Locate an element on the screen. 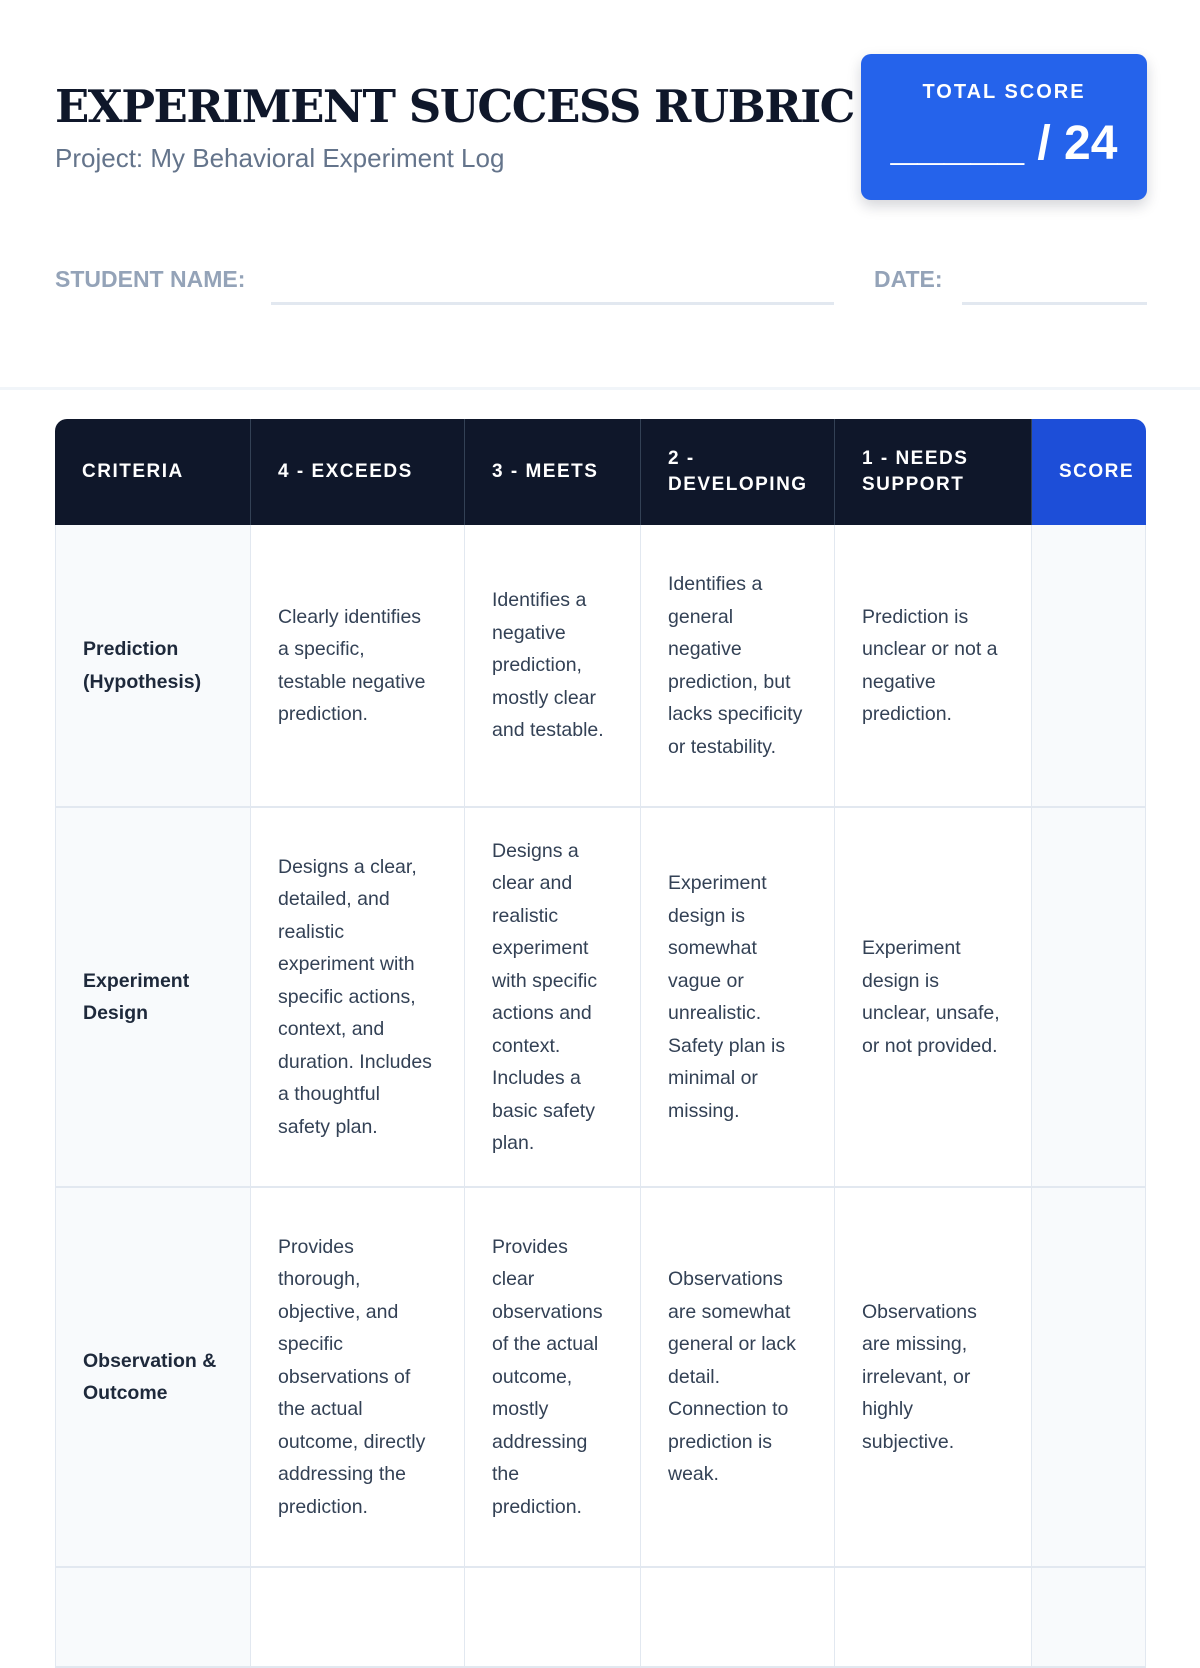 Image resolution: width=1200 pixels, height=1668 pixels. col-meets: 3 - MEETS is located at coordinates (553, 472).